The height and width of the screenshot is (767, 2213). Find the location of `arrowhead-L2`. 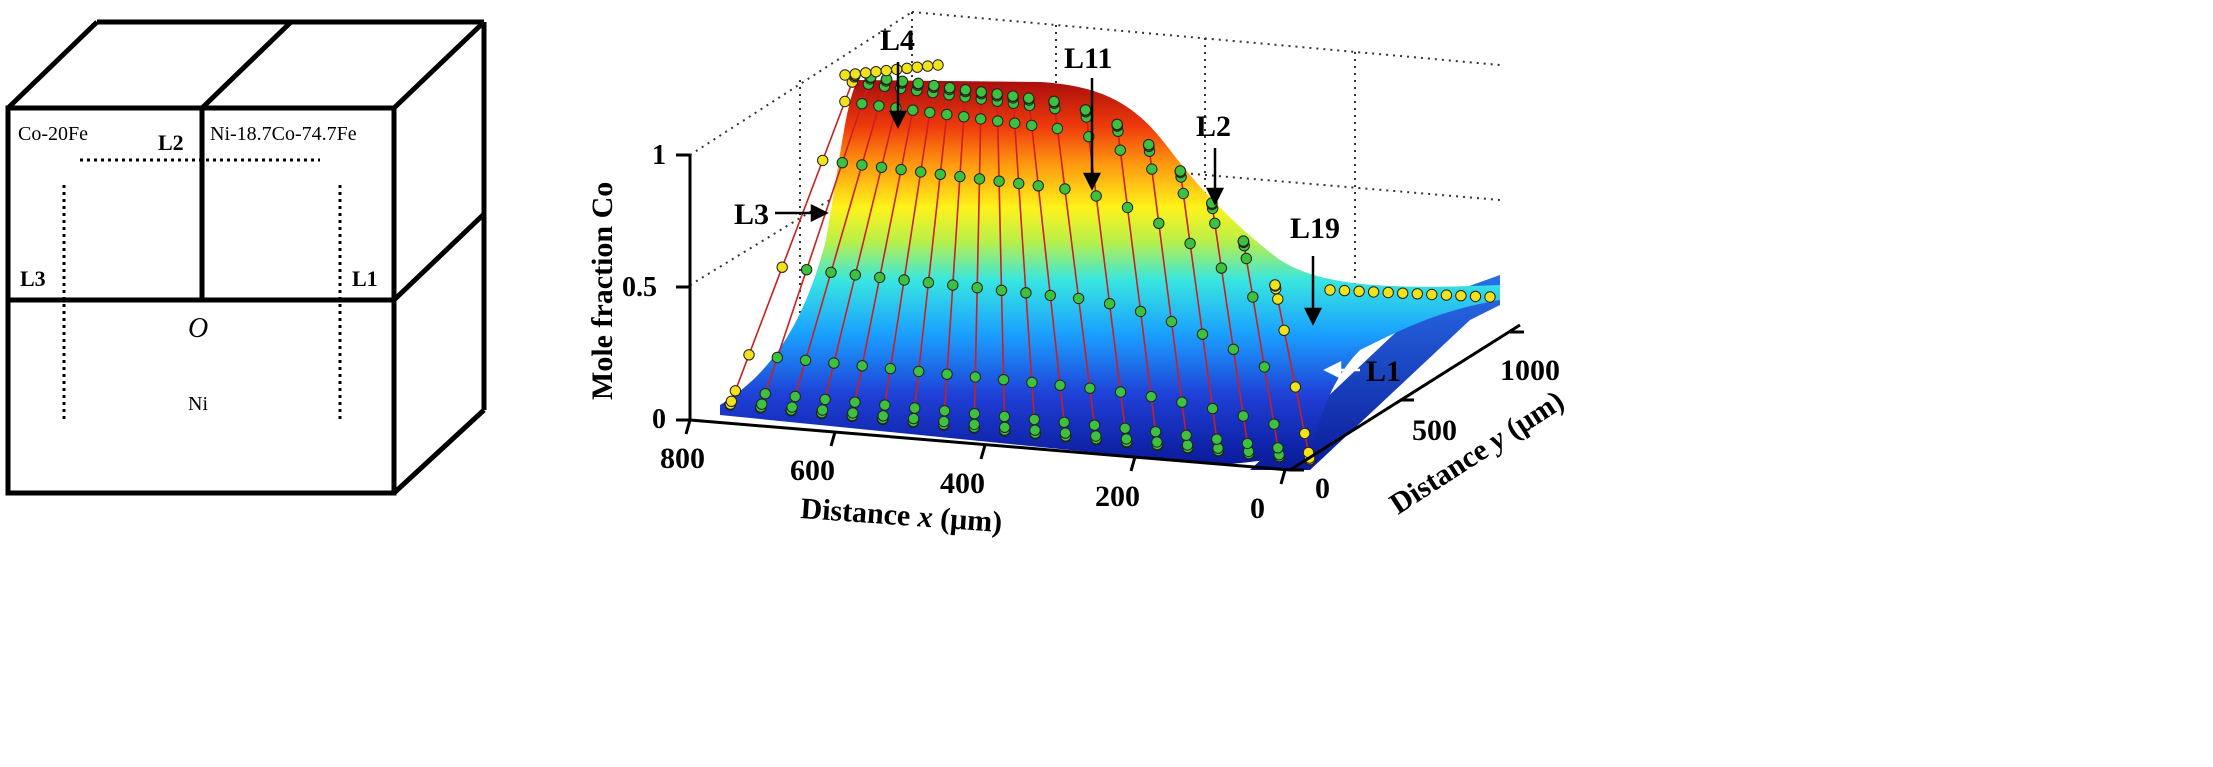

arrowhead-L2 is located at coordinates (1215, 196).